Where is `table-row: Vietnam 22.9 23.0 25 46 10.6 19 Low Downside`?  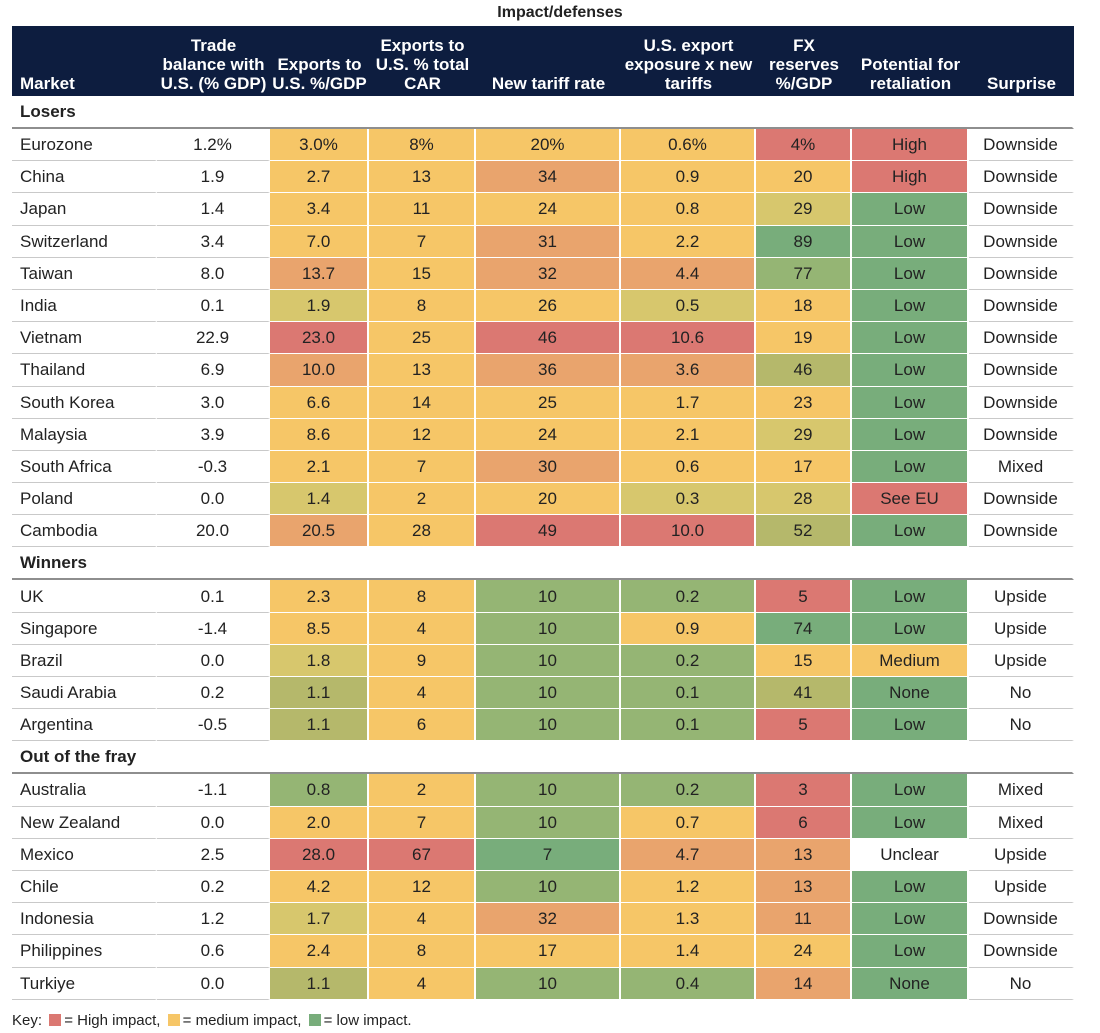 table-row: Vietnam 22.9 23.0 25 46 10.6 19 Low Downside is located at coordinates (543, 338).